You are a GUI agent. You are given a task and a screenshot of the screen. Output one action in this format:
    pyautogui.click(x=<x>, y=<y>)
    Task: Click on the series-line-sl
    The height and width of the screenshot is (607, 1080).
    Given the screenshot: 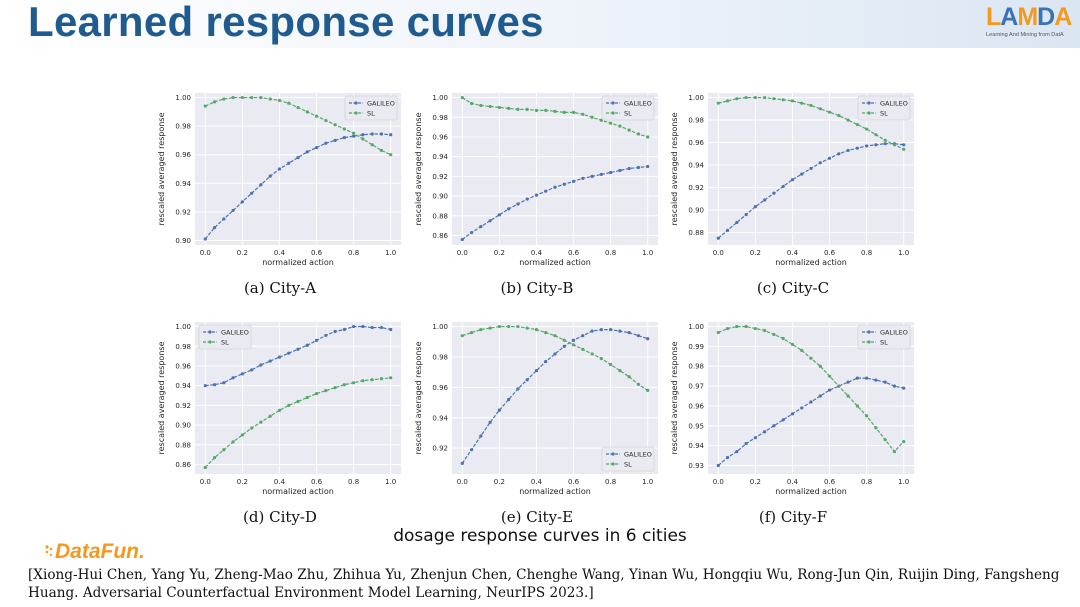 What is the action you would take?
    pyautogui.click(x=554, y=117)
    